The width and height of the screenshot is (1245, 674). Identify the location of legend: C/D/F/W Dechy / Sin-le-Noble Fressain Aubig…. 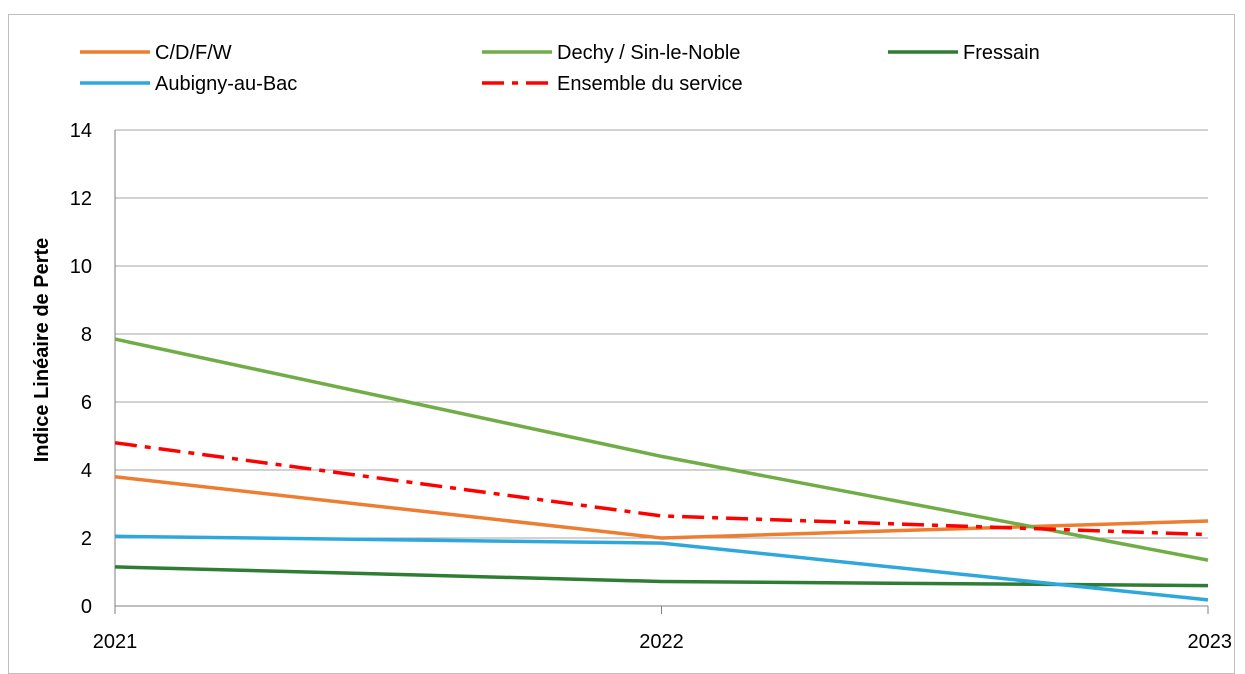
(560, 68).